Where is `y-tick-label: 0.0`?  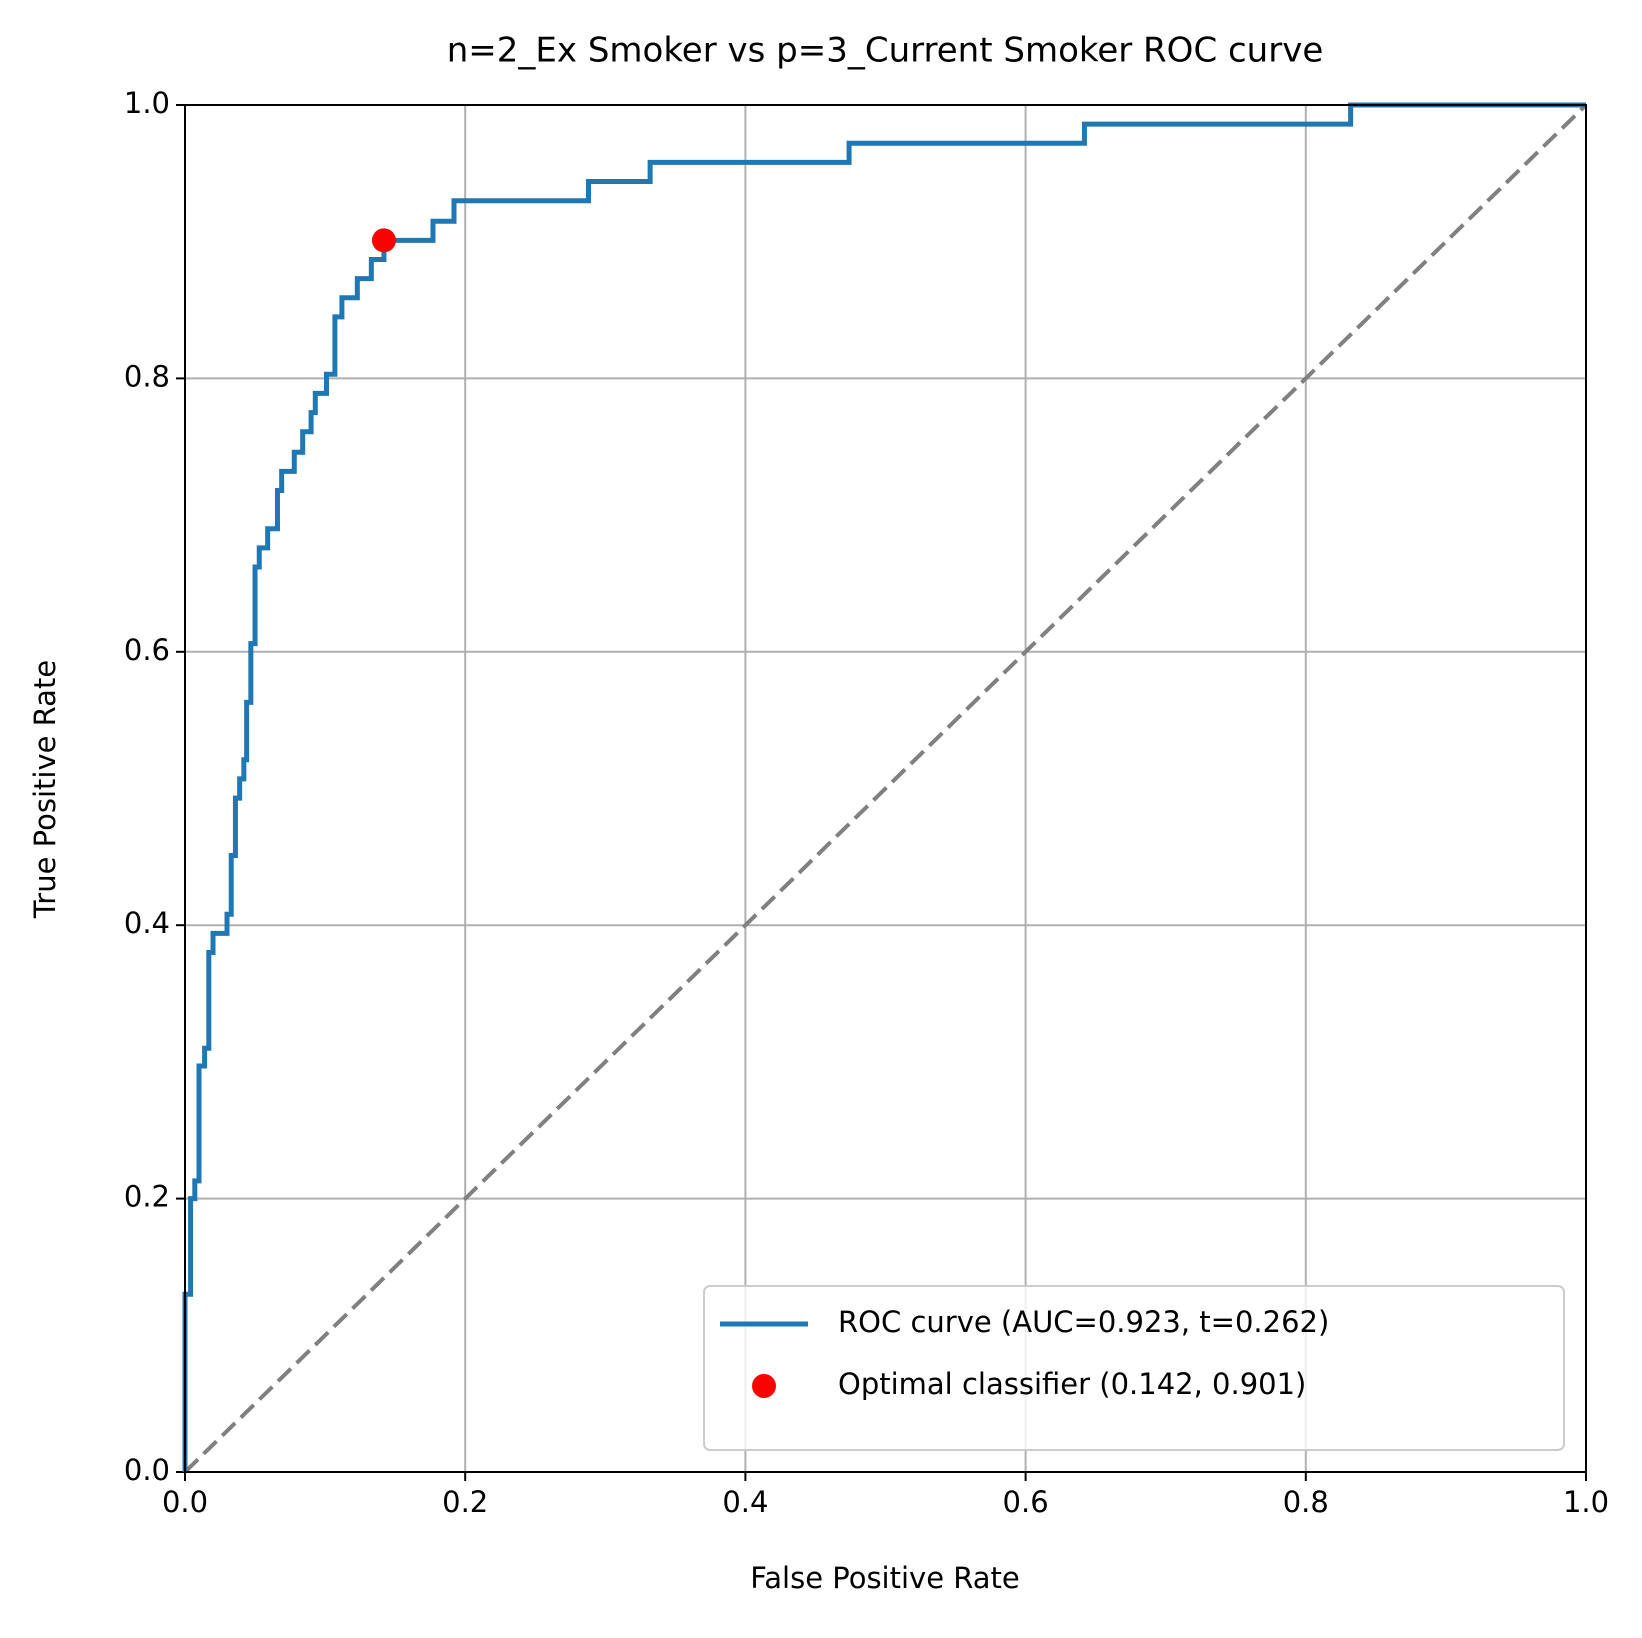
y-tick-label: 0.0 is located at coordinates (147, 1470).